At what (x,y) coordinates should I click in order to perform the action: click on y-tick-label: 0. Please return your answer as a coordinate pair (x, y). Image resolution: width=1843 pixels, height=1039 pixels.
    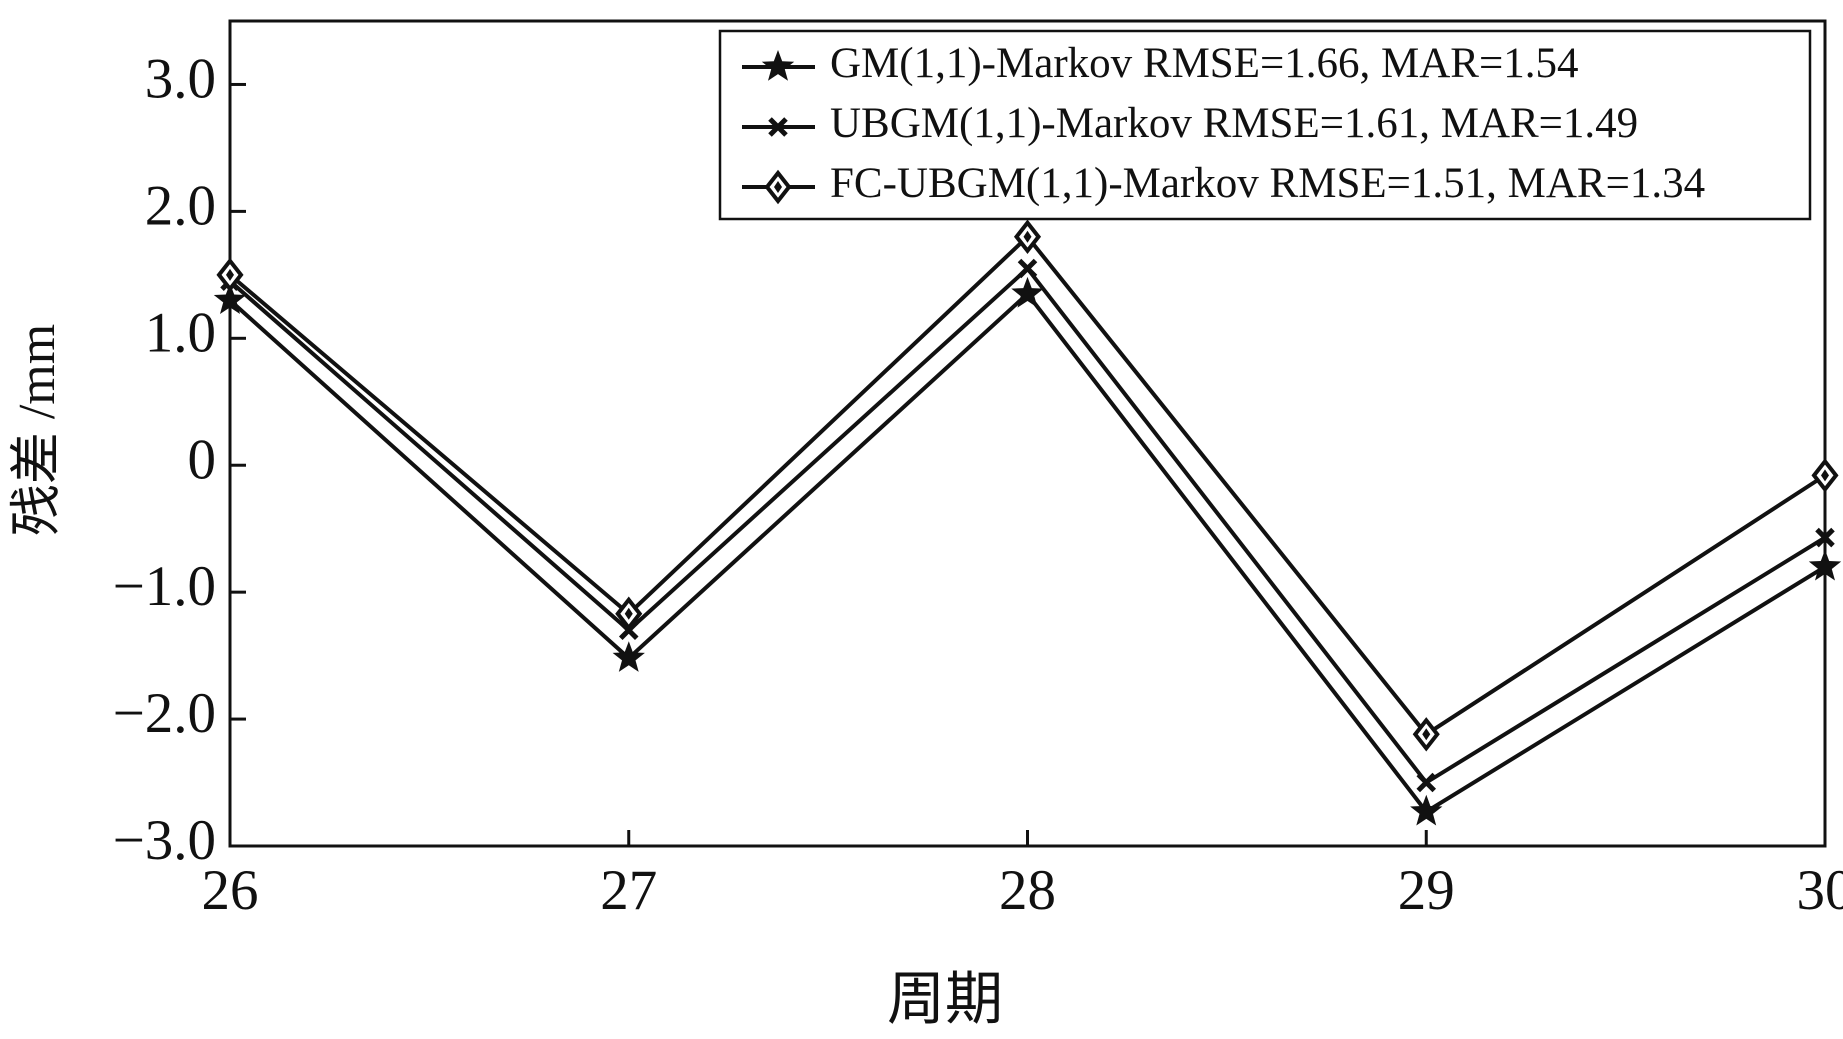
    Looking at the image, I should click on (202, 459).